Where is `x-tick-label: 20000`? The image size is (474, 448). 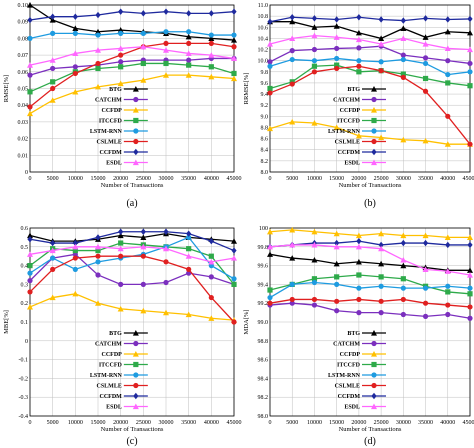 x-tick-label: 20000 is located at coordinates (120, 179).